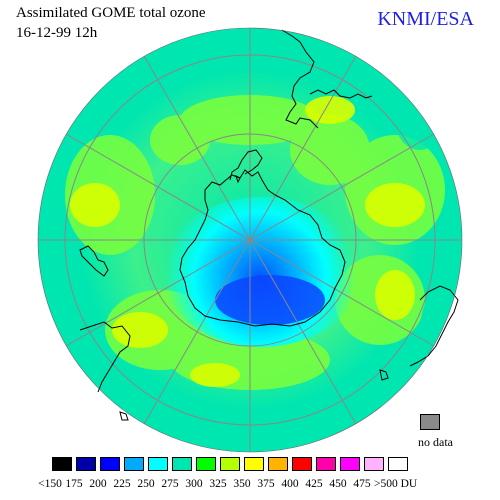  Describe the element at coordinates (246, 165) in the screenshot. I see `antarctic-peninsula` at that location.